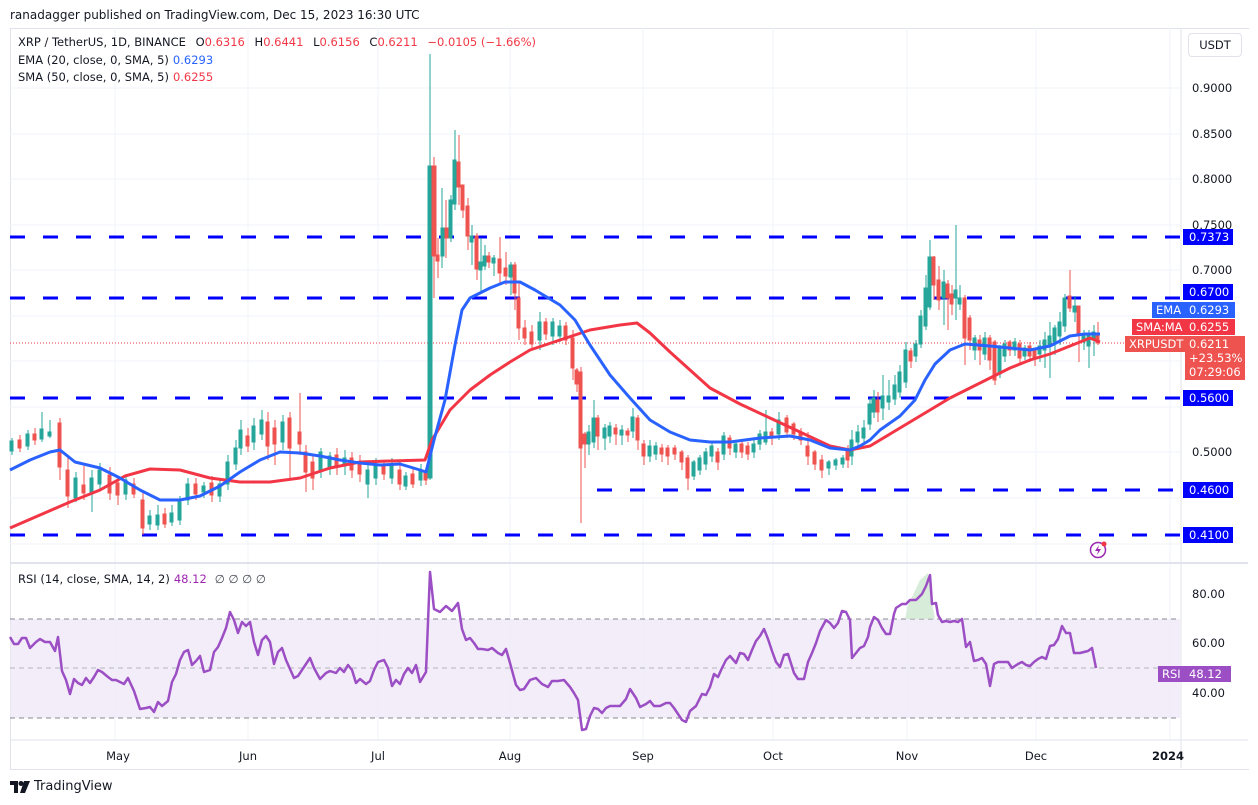  I want to click on close-value: 0.6211, so click(397, 42).